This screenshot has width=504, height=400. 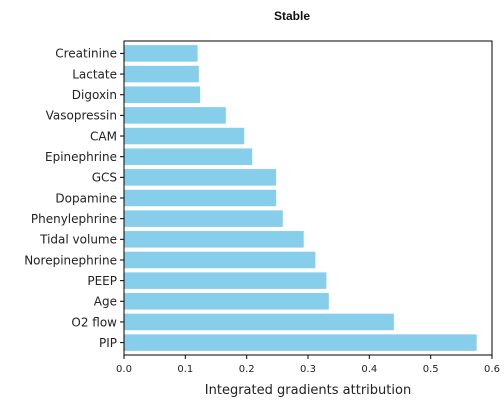 I want to click on x-tick-label: 0.2, so click(x=247, y=369).